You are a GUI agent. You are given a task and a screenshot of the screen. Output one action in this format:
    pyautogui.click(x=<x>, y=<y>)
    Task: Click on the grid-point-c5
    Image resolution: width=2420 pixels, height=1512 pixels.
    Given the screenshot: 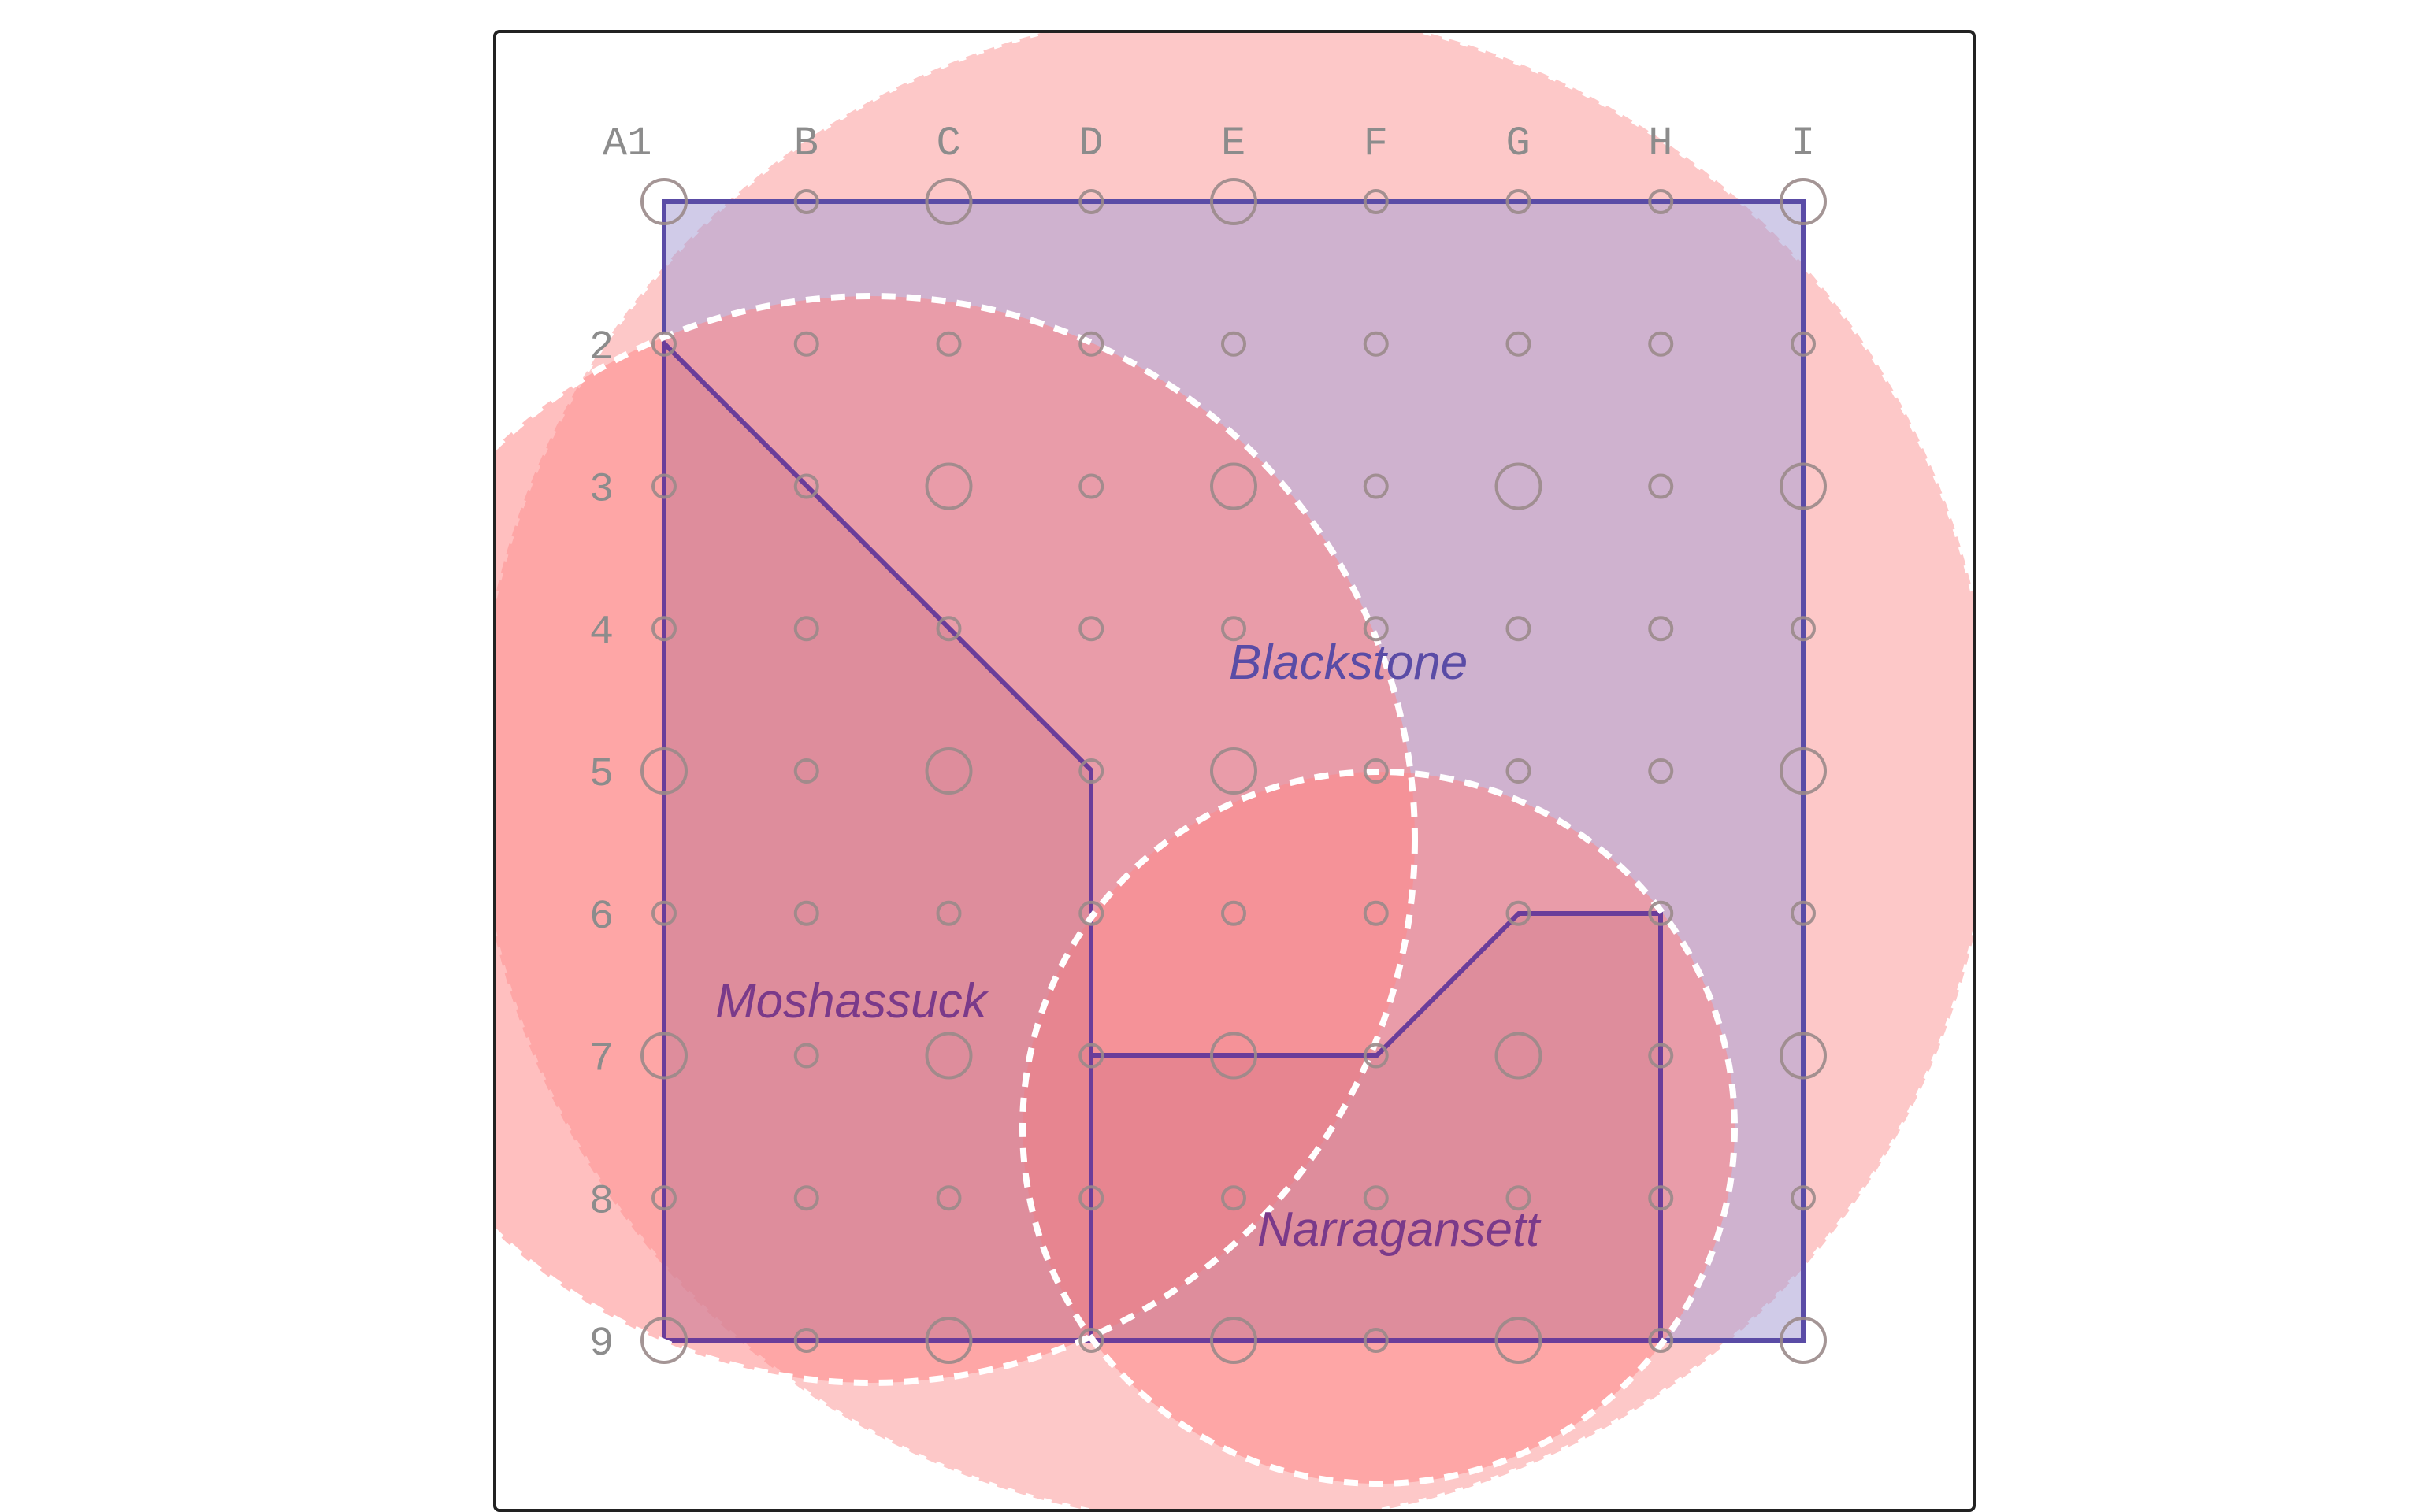 What is the action you would take?
    pyautogui.click(x=949, y=771)
    